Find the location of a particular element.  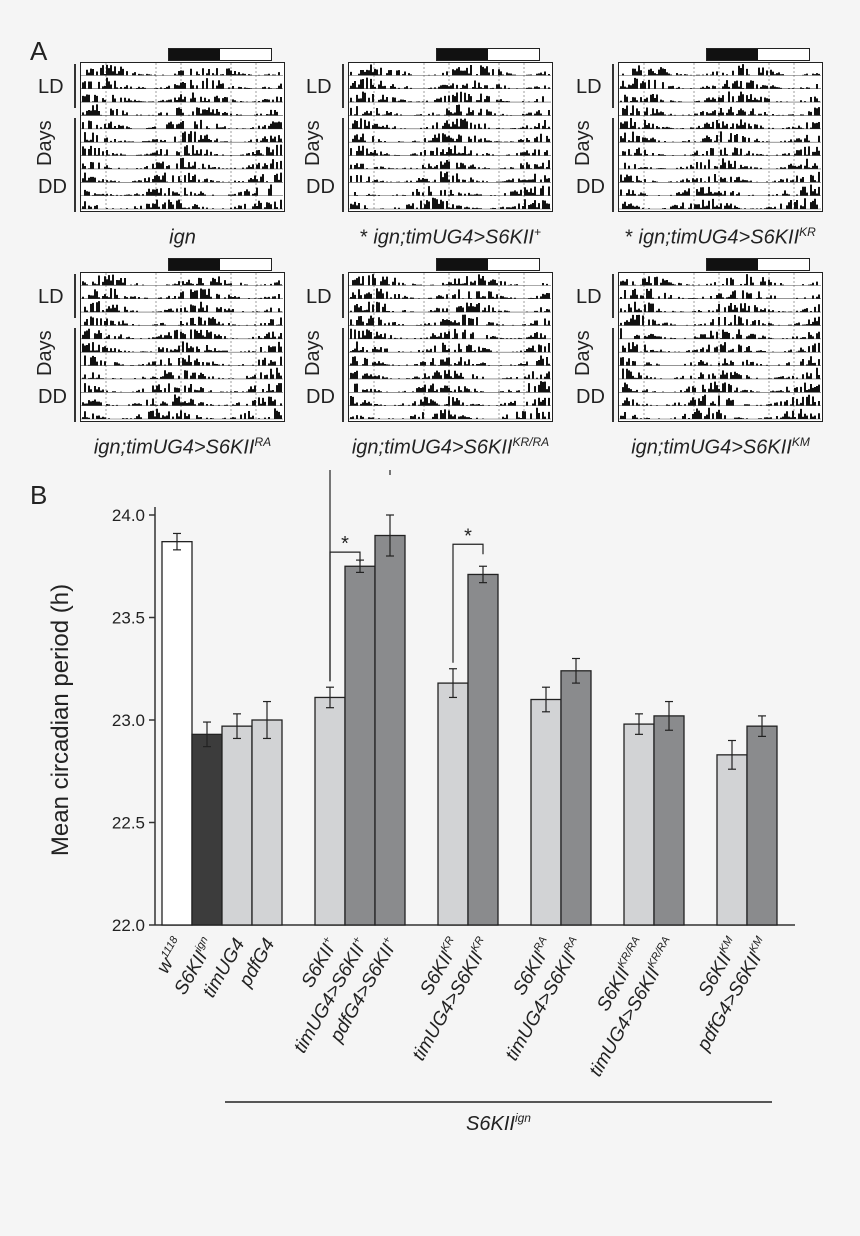

group-bracket-label: S6KIIign is located at coordinates (498, 1123).